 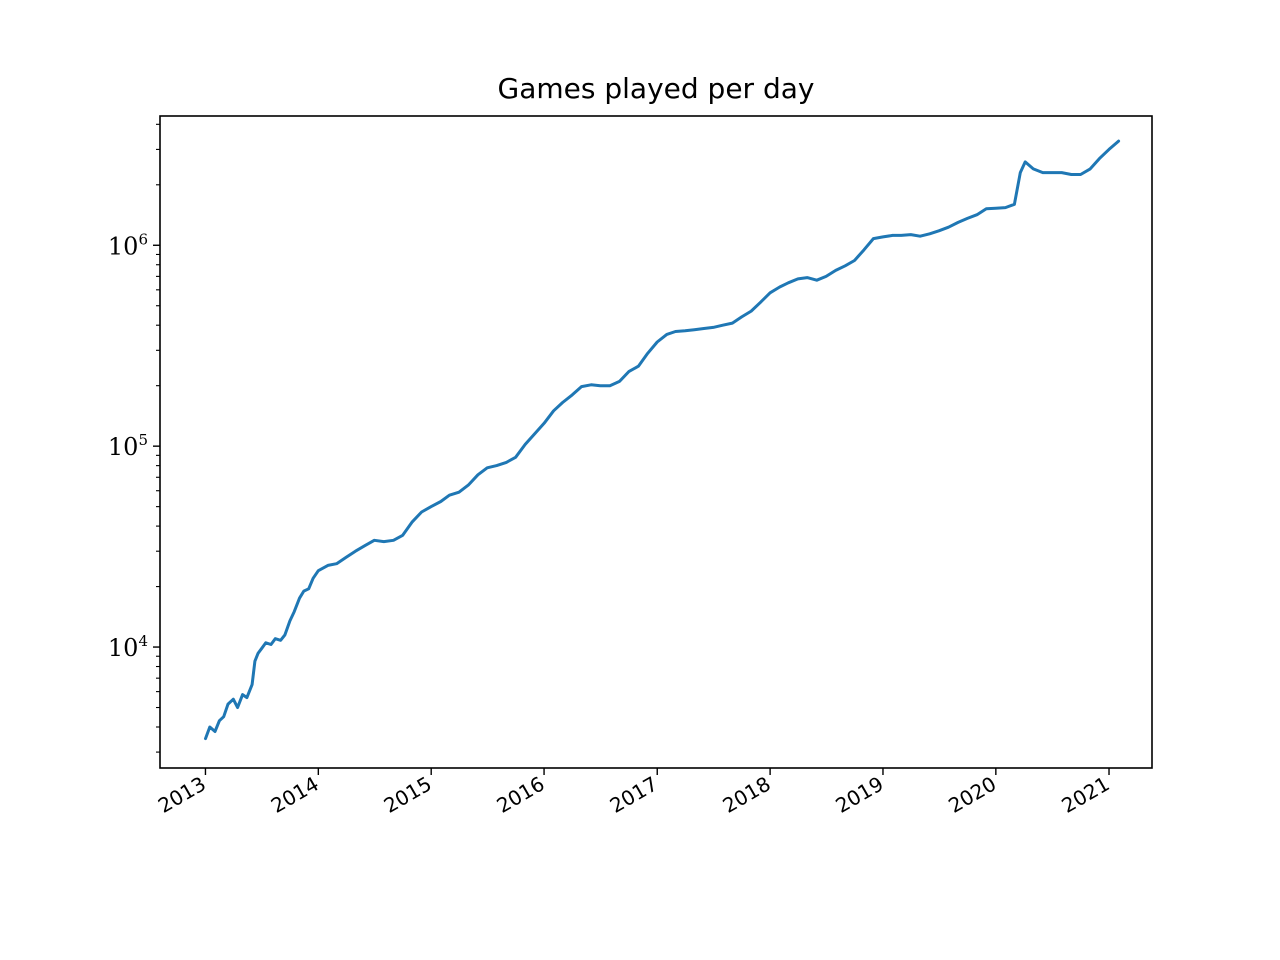 I want to click on y-tick-label: 104, so click(x=128, y=647).